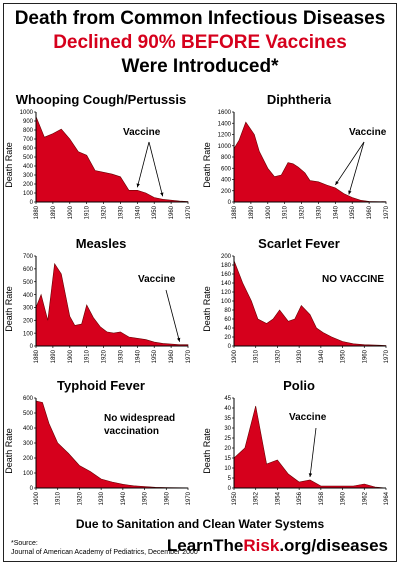 The image size is (400, 568). Describe the element at coordinates (200, 18) in the screenshot. I see `headline-line-1: Death from Common Infectious Diseases` at that location.